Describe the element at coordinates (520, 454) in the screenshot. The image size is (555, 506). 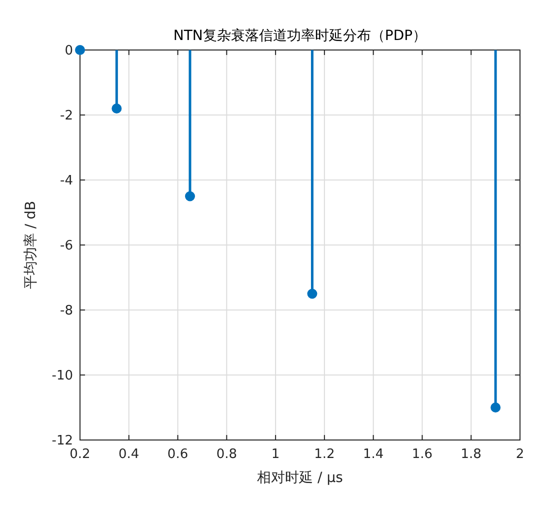
I see `x-tick-label: 2` at that location.